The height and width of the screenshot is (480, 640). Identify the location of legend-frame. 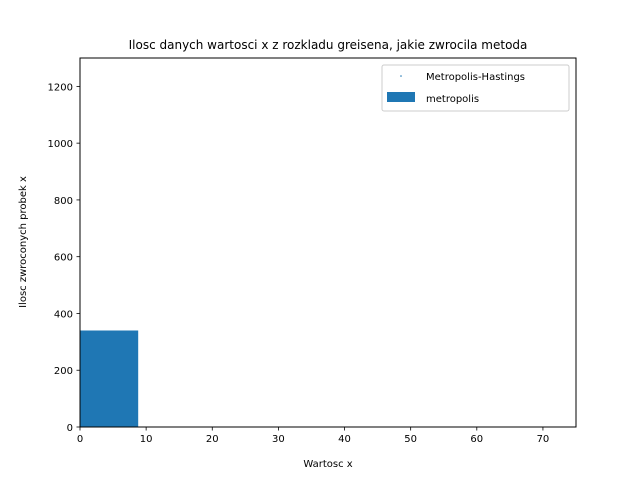
(475, 88).